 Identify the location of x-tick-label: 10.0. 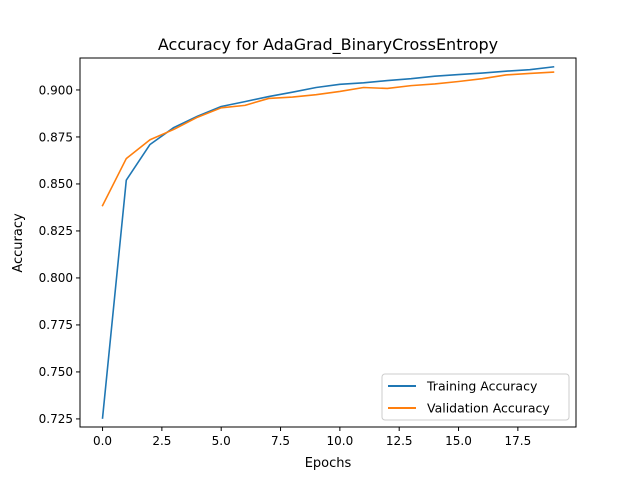
(340, 441).